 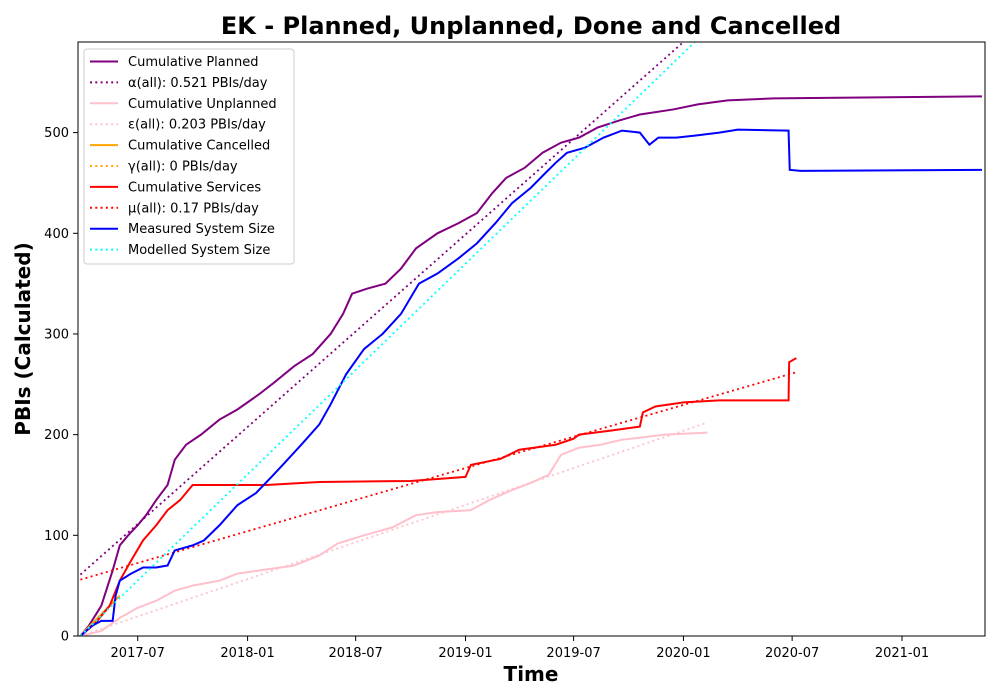 I want to click on y-tick-label: 400, so click(x=56, y=234).